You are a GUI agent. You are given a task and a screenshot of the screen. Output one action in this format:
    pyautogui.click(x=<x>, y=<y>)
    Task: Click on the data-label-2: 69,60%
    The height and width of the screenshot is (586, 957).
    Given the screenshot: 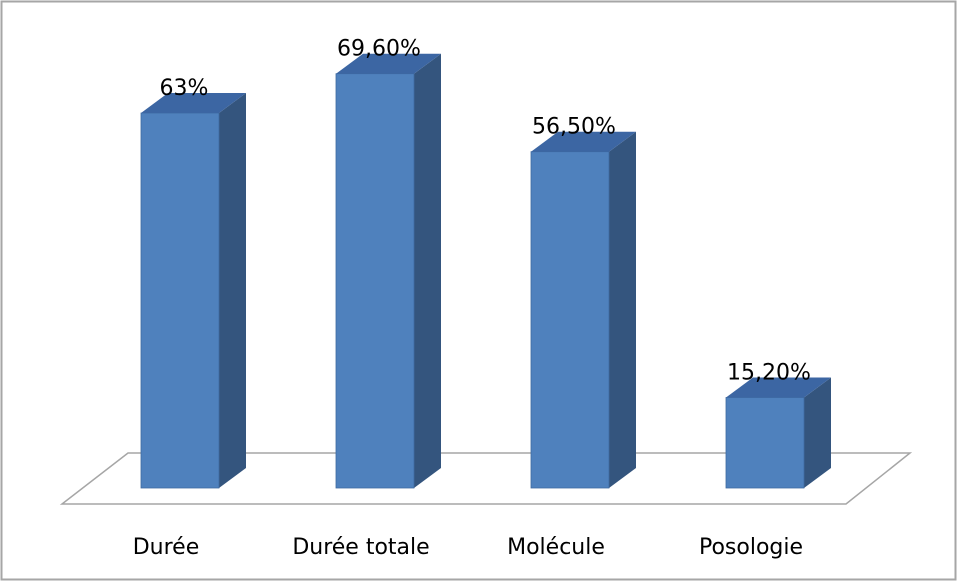 What is the action you would take?
    pyautogui.click(x=379, y=49)
    